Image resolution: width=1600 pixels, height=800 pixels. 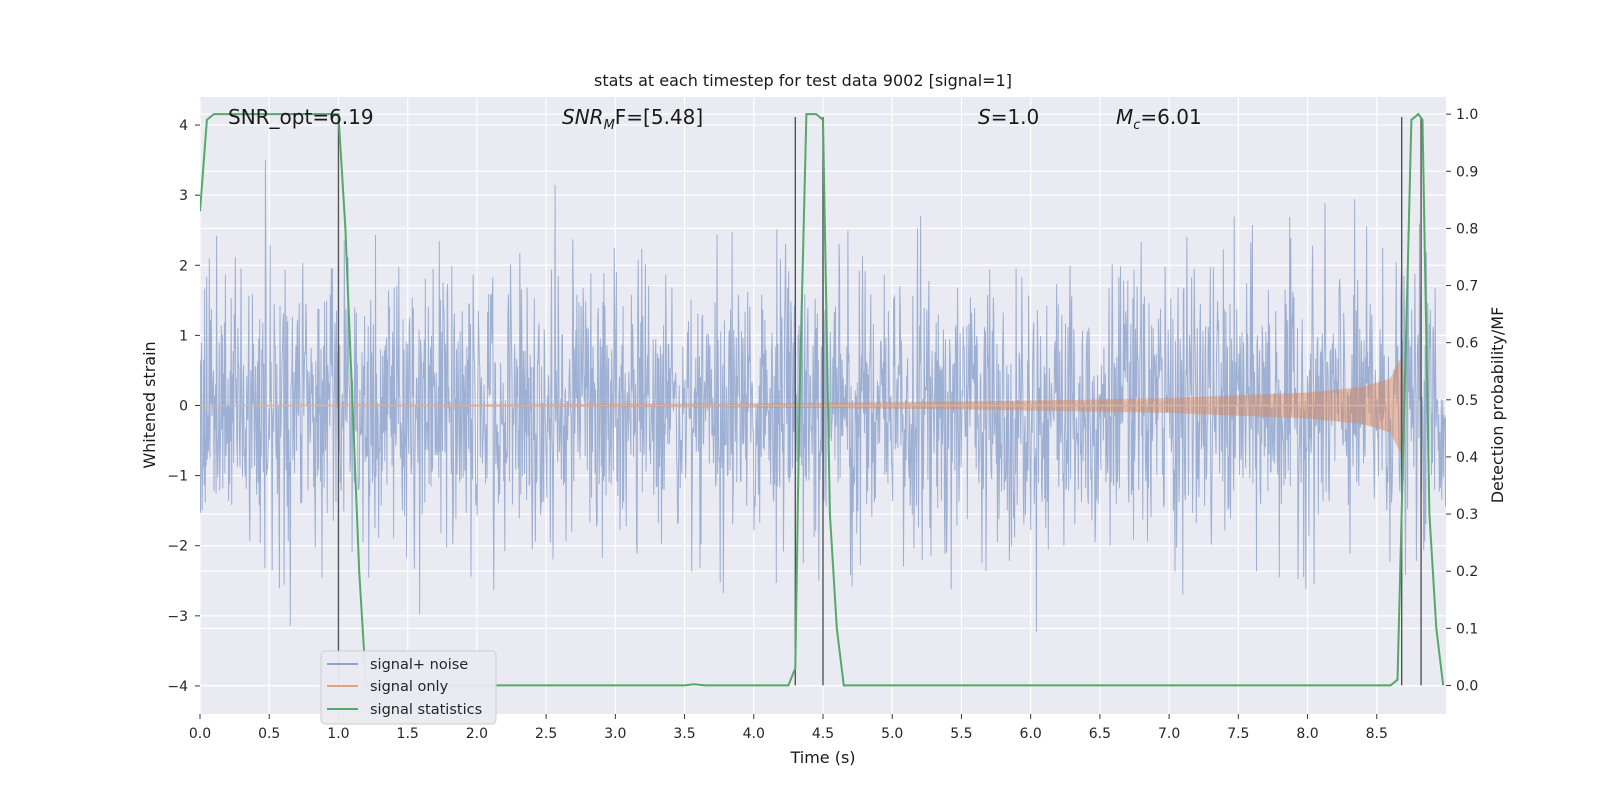 What do you see at coordinates (408, 734) in the screenshot?
I see `x-tick-label: 1.5` at bounding box center [408, 734].